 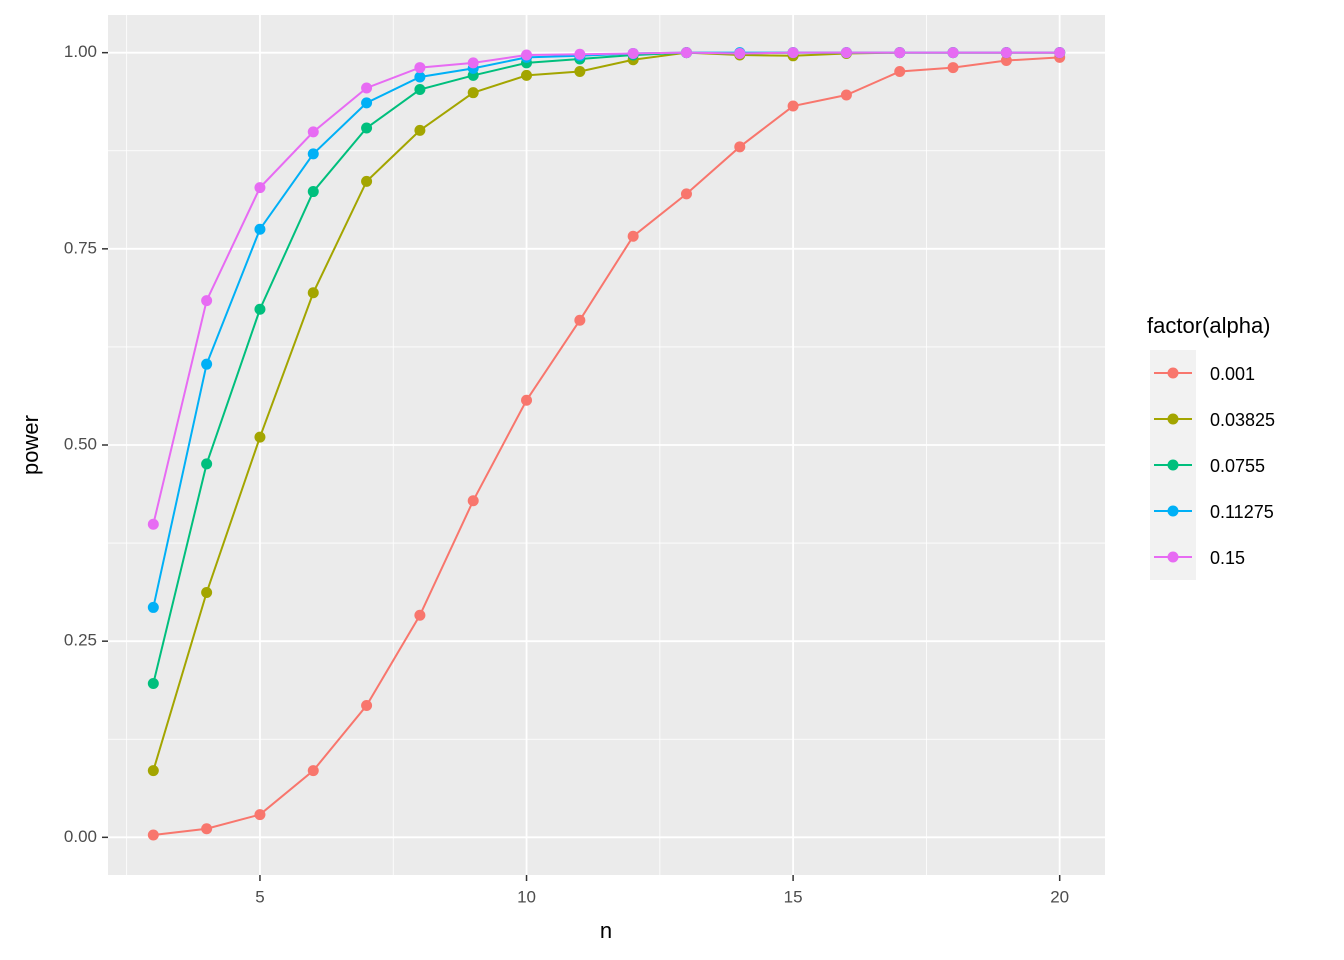 I want to click on legend-label: 0.03825, so click(x=1242, y=420).